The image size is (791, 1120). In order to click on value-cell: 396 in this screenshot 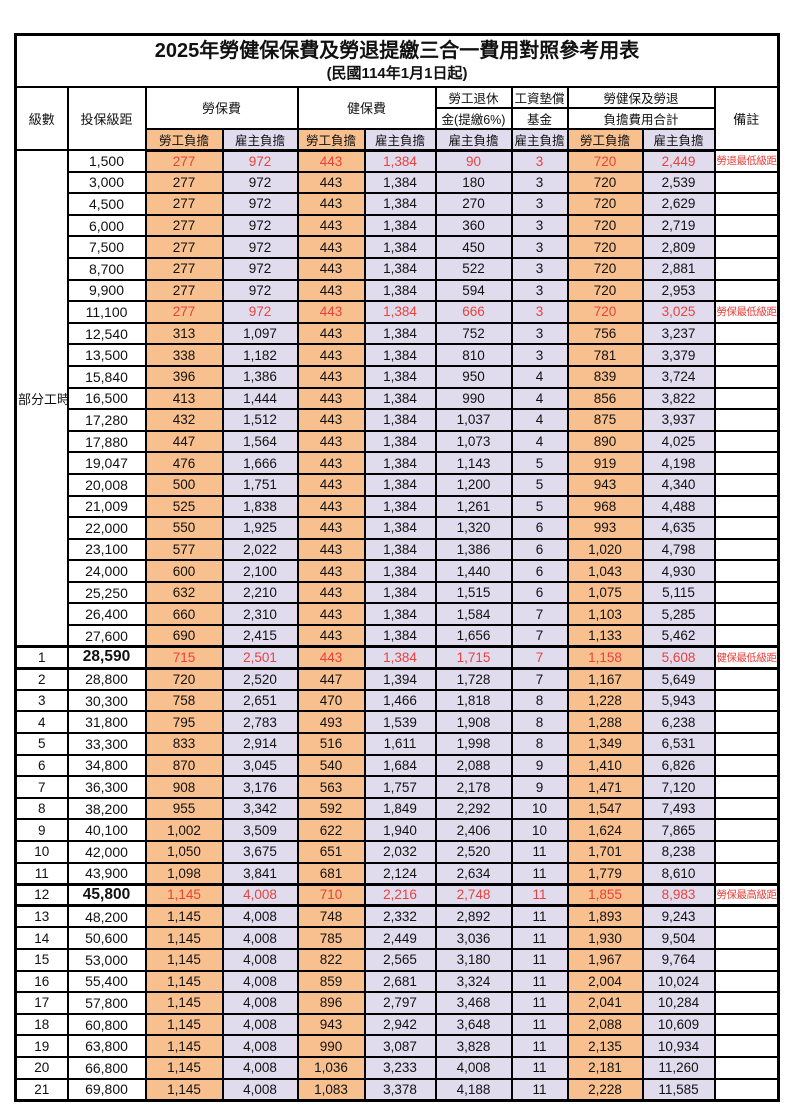, I will do `click(184, 376)`.